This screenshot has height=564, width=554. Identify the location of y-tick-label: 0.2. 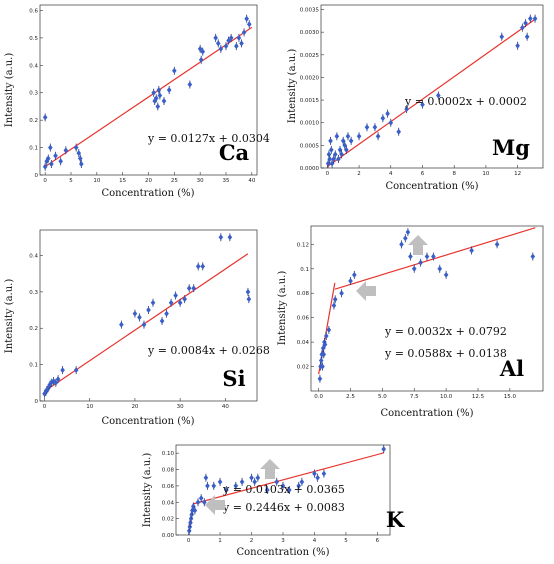
(33, 329).